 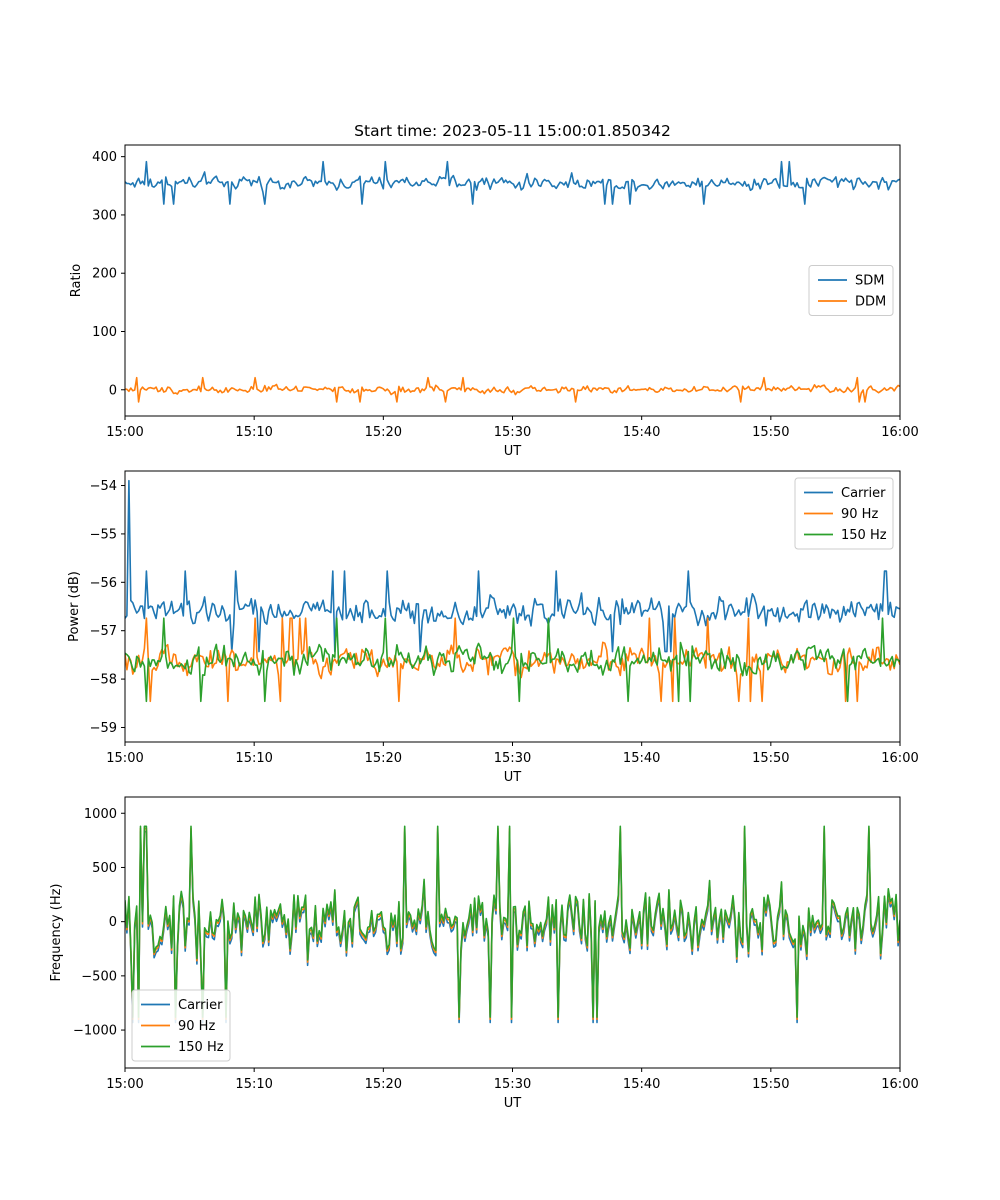 What do you see at coordinates (103, 486) in the screenshot?
I see `y-tick-label: −54` at bounding box center [103, 486].